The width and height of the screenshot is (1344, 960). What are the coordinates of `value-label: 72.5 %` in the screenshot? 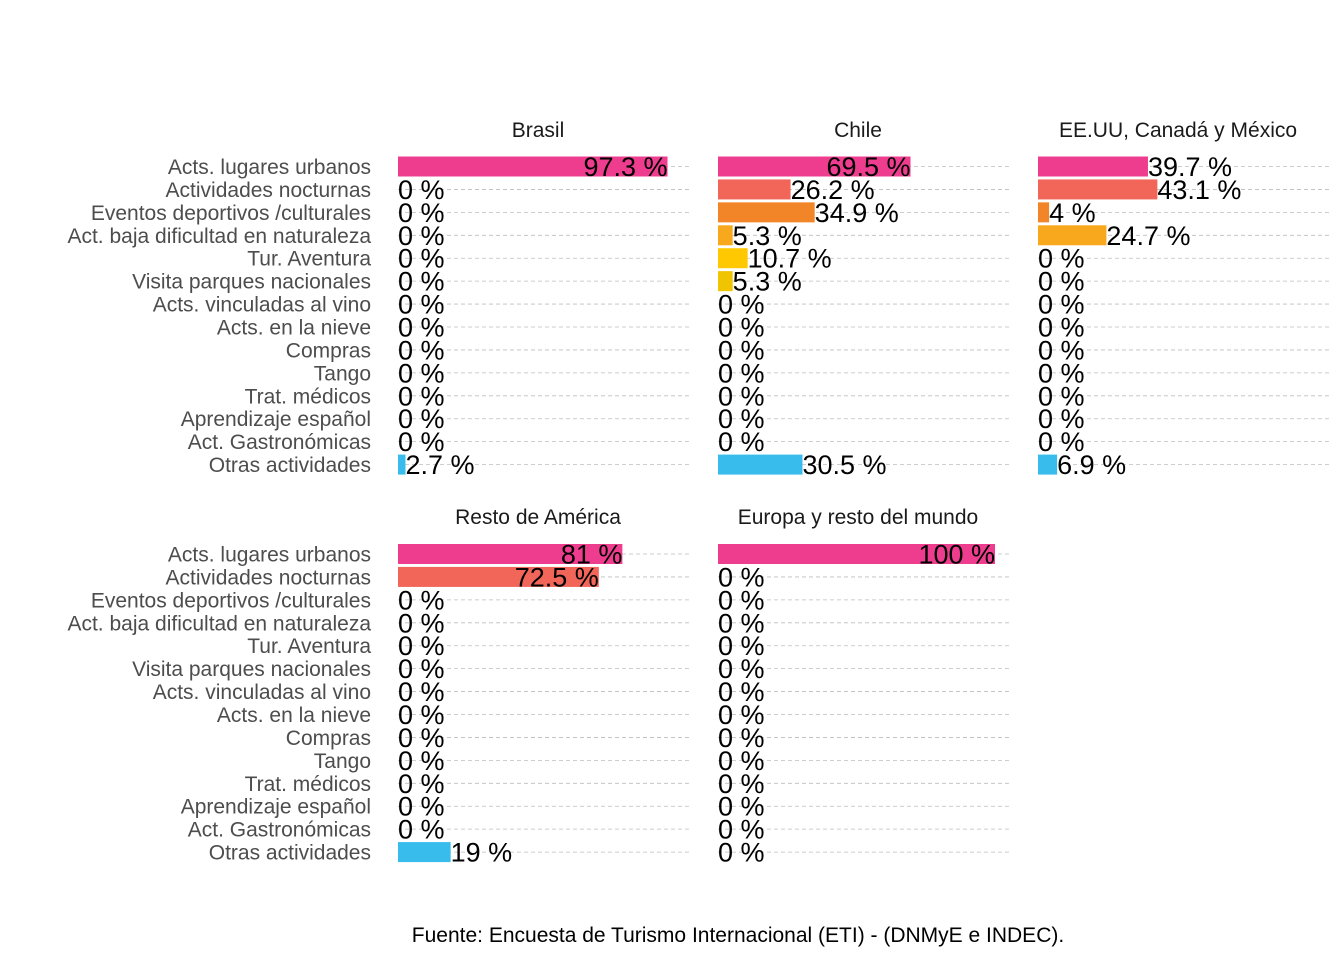 It's located at (557, 577).